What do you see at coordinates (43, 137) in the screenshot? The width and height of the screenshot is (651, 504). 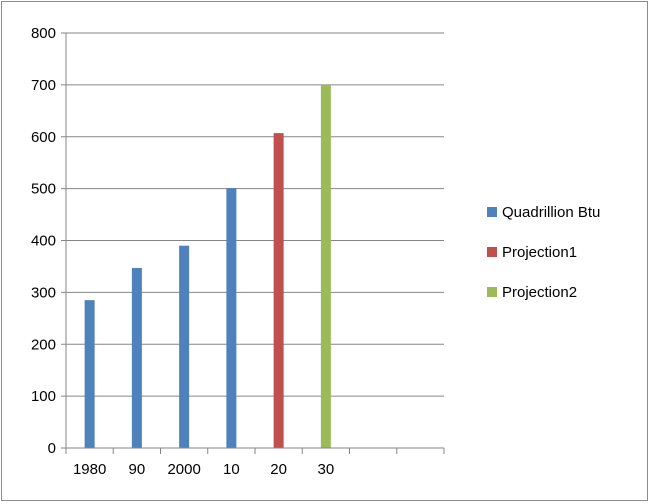 I see `y-tick-label: 600` at bounding box center [43, 137].